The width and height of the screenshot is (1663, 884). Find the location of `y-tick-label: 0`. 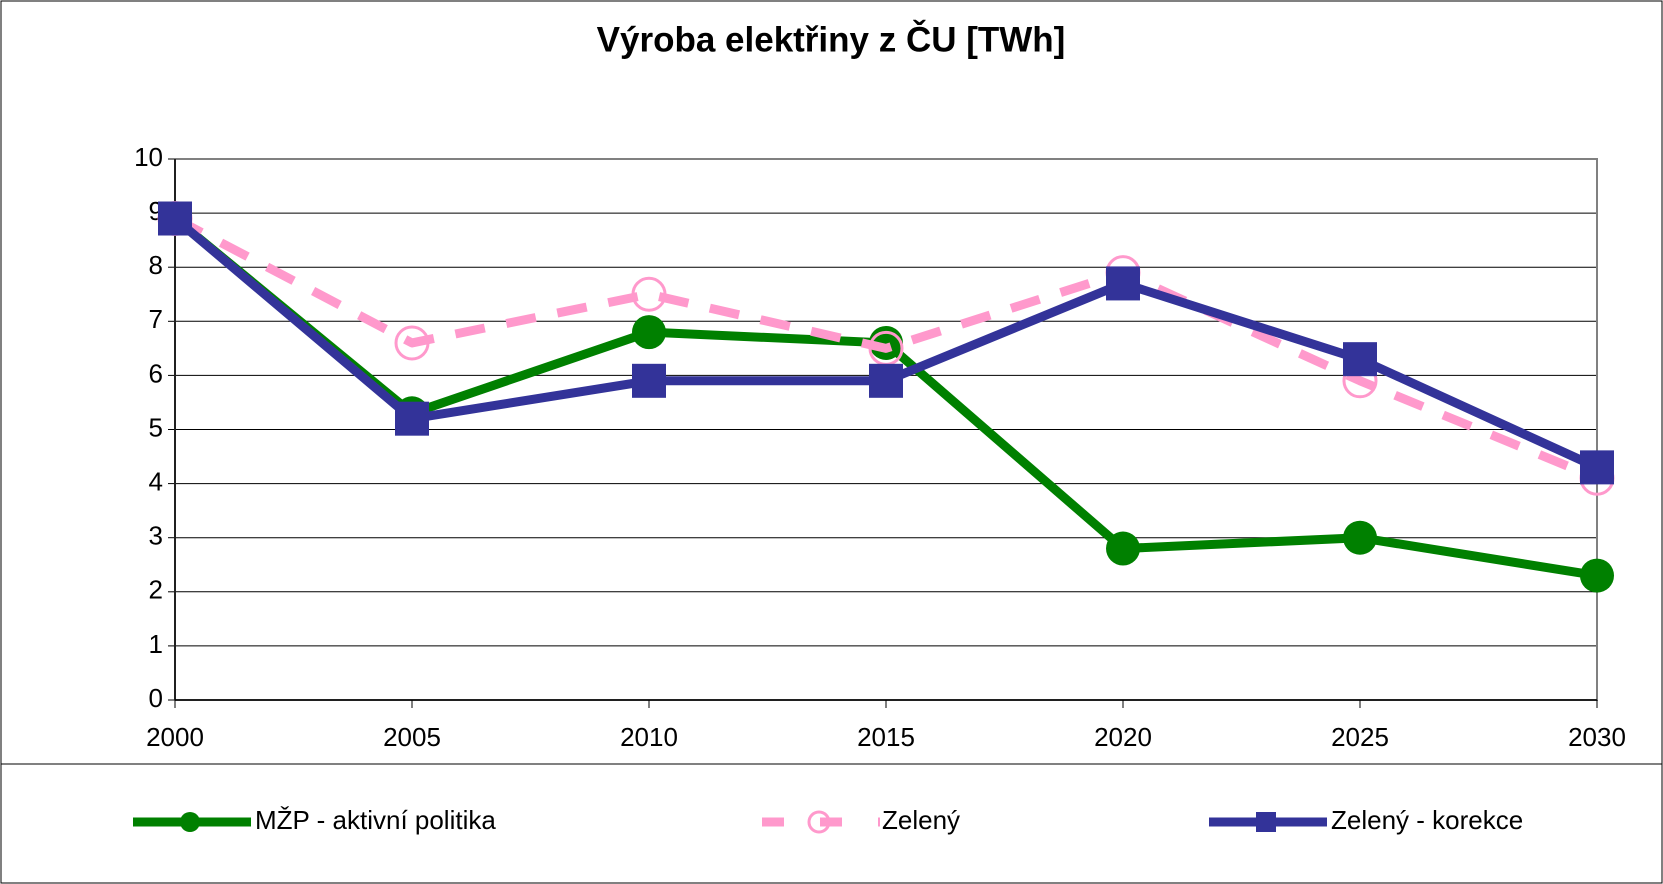

y-tick-label: 0 is located at coordinates (156, 698).